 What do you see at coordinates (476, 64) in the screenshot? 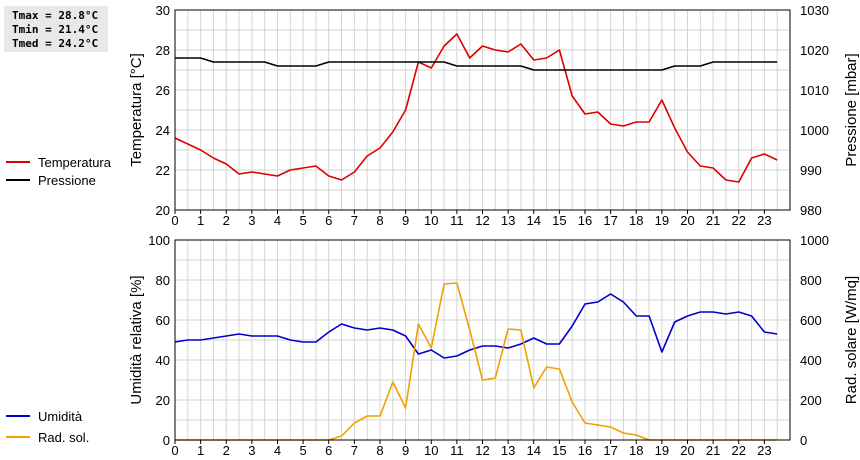
I see `series-line-pressione` at bounding box center [476, 64].